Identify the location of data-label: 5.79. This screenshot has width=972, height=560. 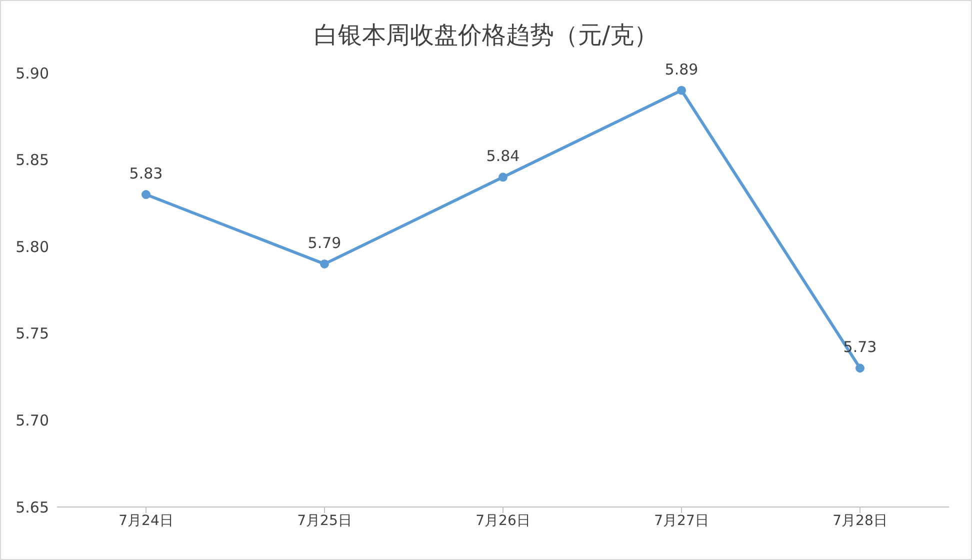
(325, 243).